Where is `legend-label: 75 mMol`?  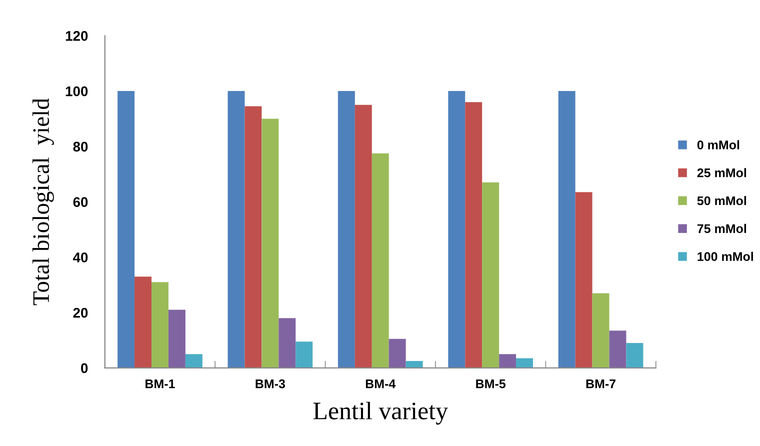
legend-label: 75 mMol is located at coordinates (721, 229).